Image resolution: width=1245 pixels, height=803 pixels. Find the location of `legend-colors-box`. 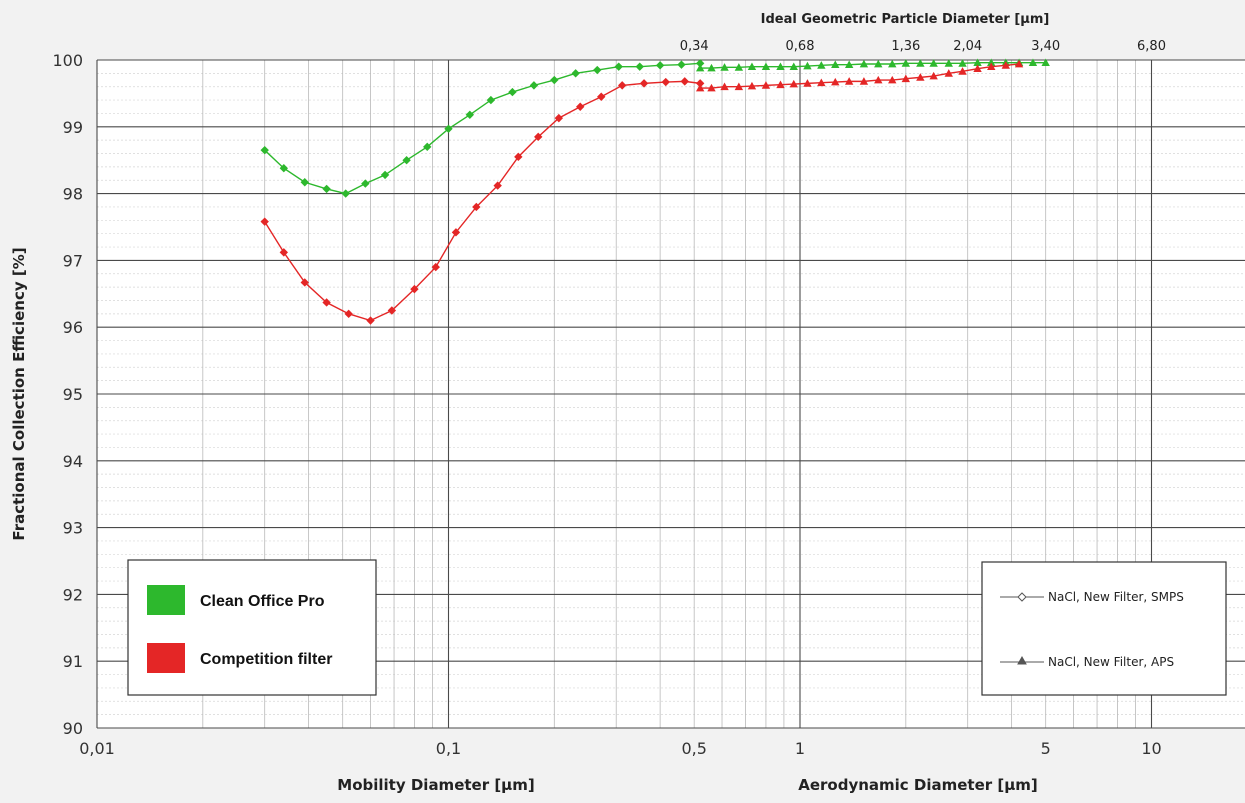

legend-colors-box is located at coordinates (252, 627).